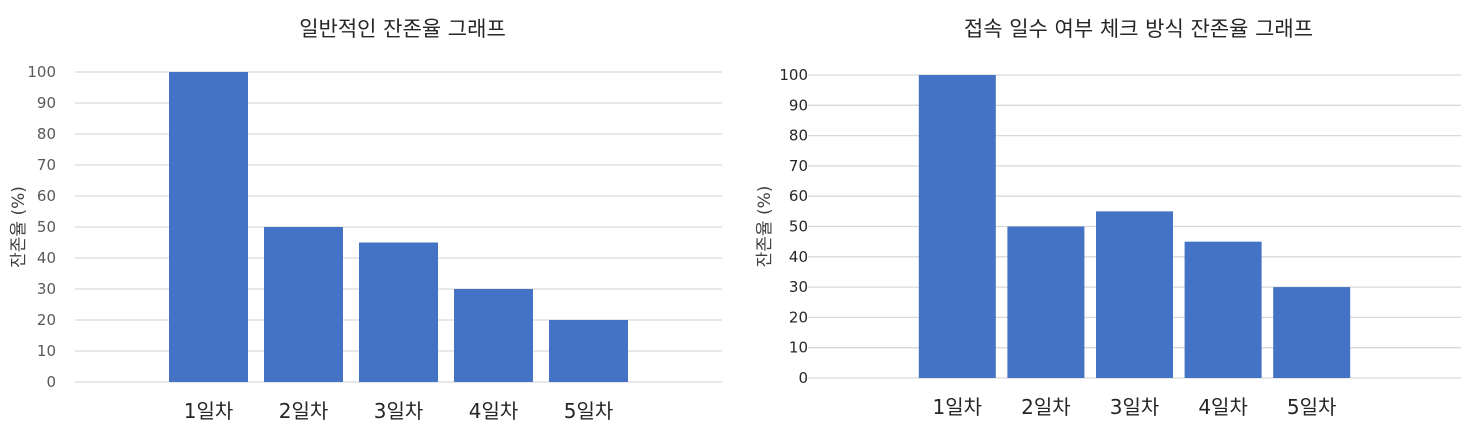  I want to click on chart-title: 접속 일수 여부 체크 방식 잔존율 그래프, so click(1138, 29).